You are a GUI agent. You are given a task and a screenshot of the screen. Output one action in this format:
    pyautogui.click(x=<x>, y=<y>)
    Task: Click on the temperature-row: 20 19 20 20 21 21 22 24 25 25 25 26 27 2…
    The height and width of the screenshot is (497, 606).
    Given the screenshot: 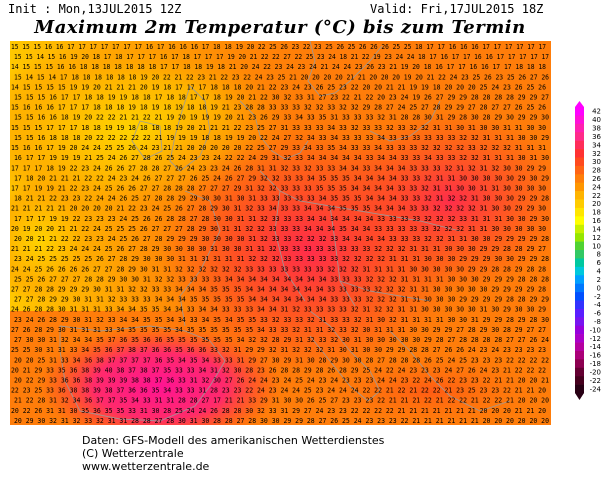 What is the action you would take?
    pyautogui.click(x=278, y=228)
    